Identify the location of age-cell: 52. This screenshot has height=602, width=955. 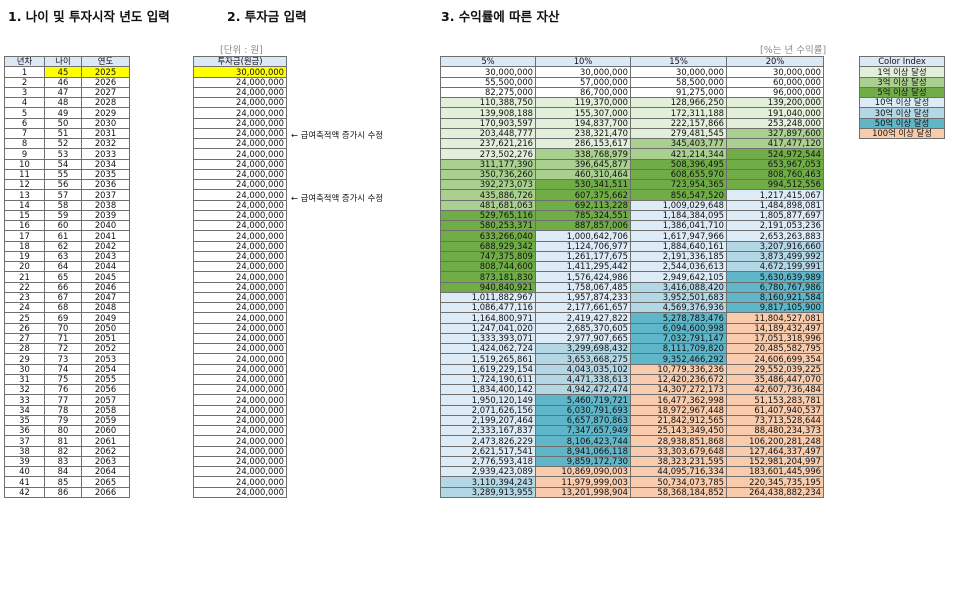
(63, 143).